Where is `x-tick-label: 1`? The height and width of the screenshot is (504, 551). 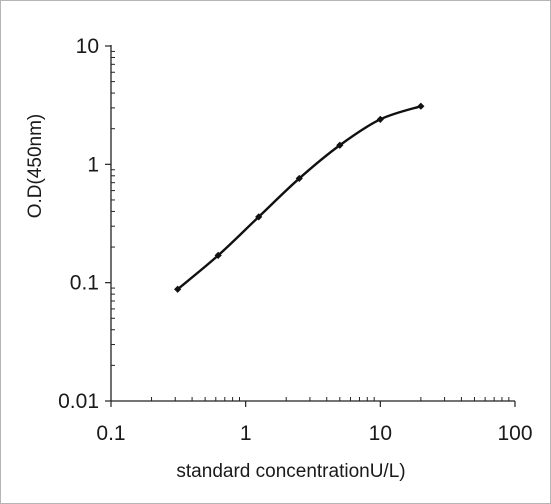 x-tick-label: 1 is located at coordinates (246, 433).